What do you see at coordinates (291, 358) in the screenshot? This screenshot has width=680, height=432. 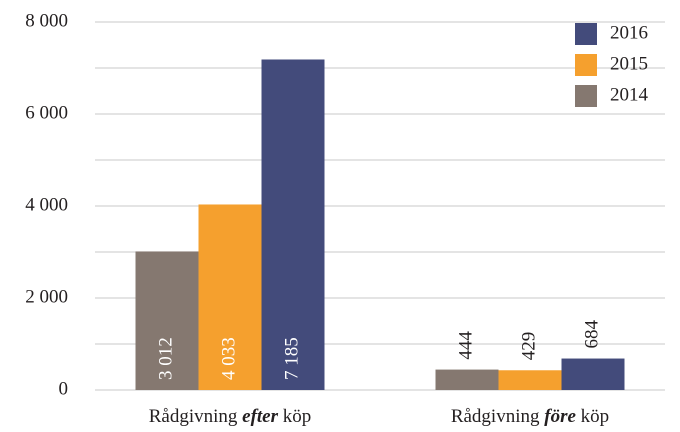 I see `value-label: 7 185` at bounding box center [291, 358].